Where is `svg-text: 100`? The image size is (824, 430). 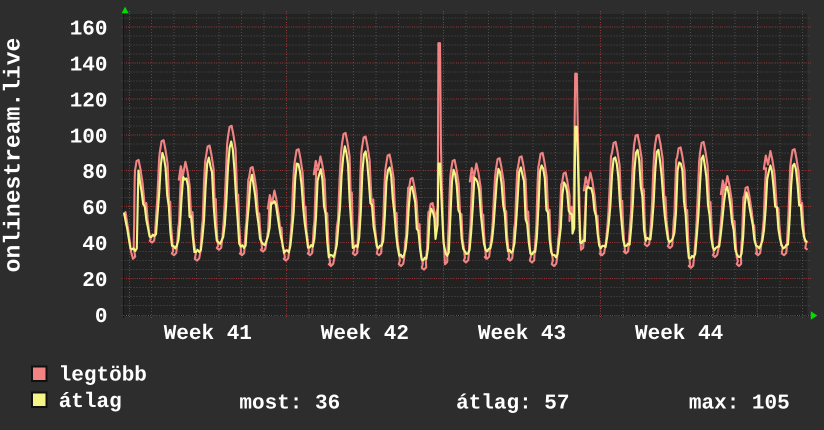
svg-text: 100 is located at coordinates (89, 137).